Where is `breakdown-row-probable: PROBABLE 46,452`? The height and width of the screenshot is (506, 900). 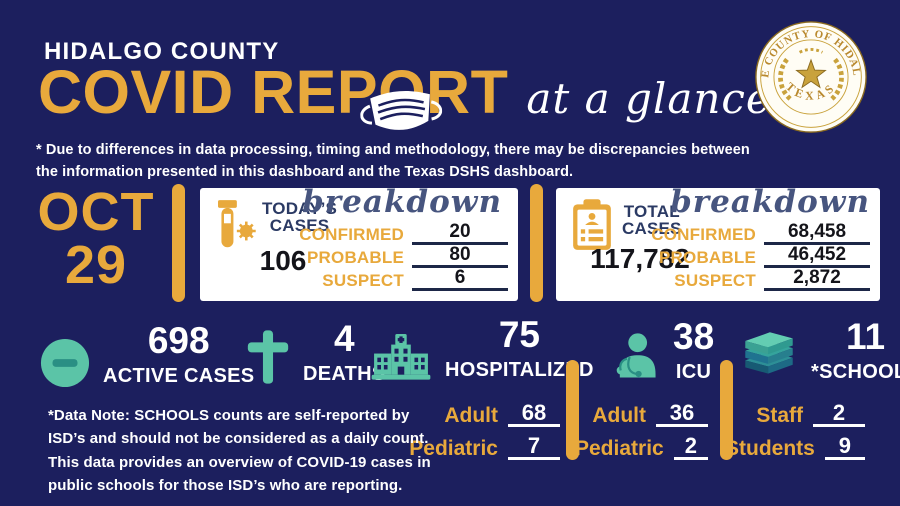
breakdown-row-probable: PROBABLE 46,452 is located at coordinates (760, 256).